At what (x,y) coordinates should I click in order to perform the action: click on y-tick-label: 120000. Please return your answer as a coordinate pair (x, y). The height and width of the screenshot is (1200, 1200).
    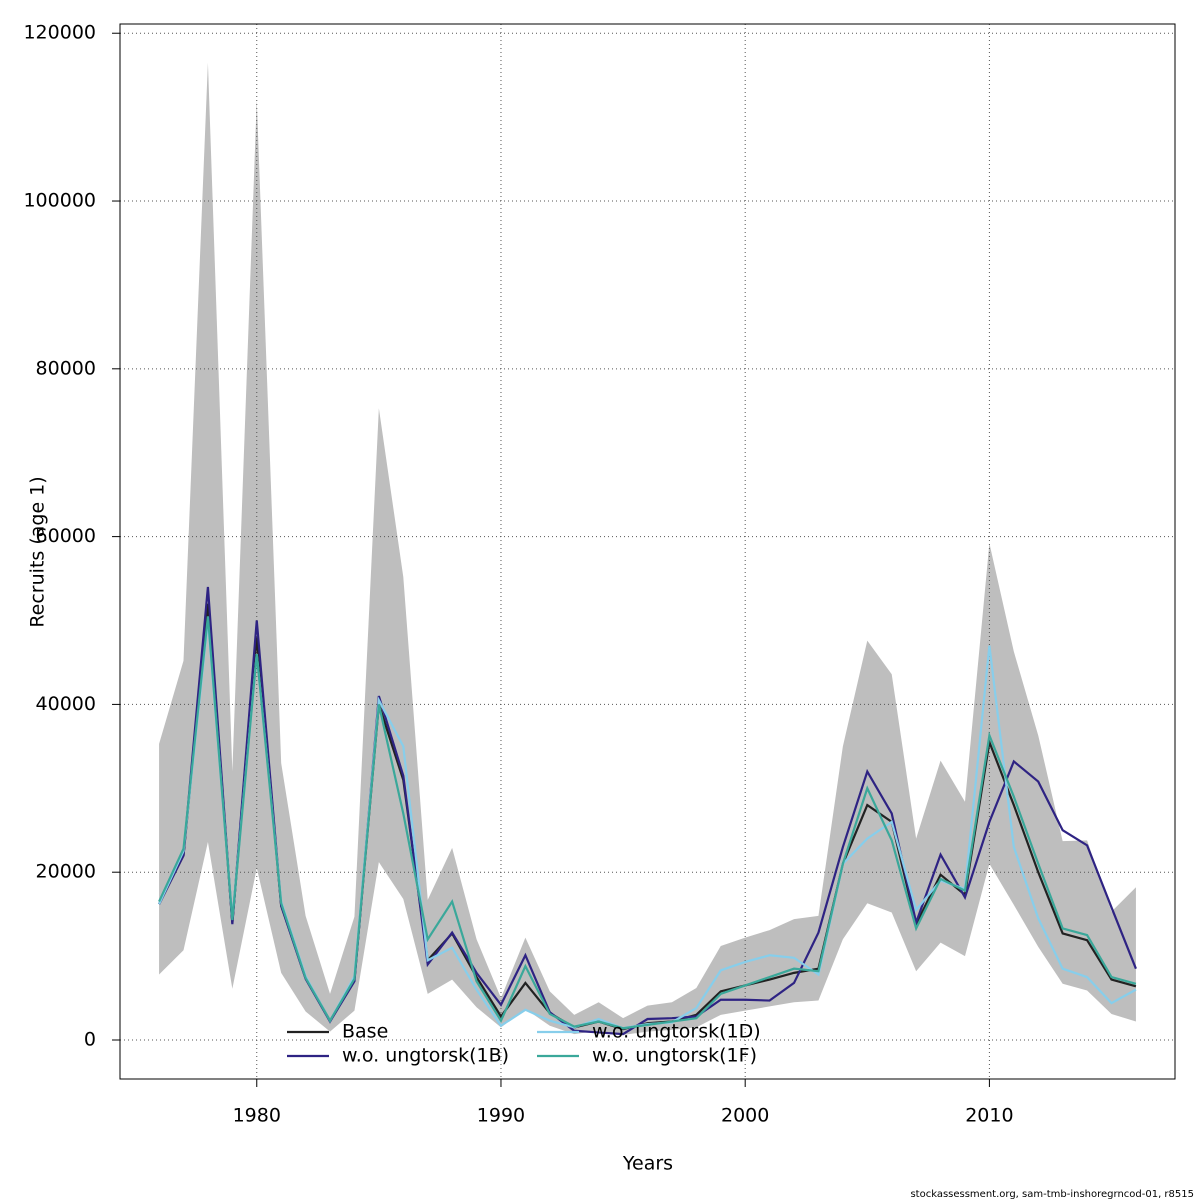
    Looking at the image, I should click on (59, 33).